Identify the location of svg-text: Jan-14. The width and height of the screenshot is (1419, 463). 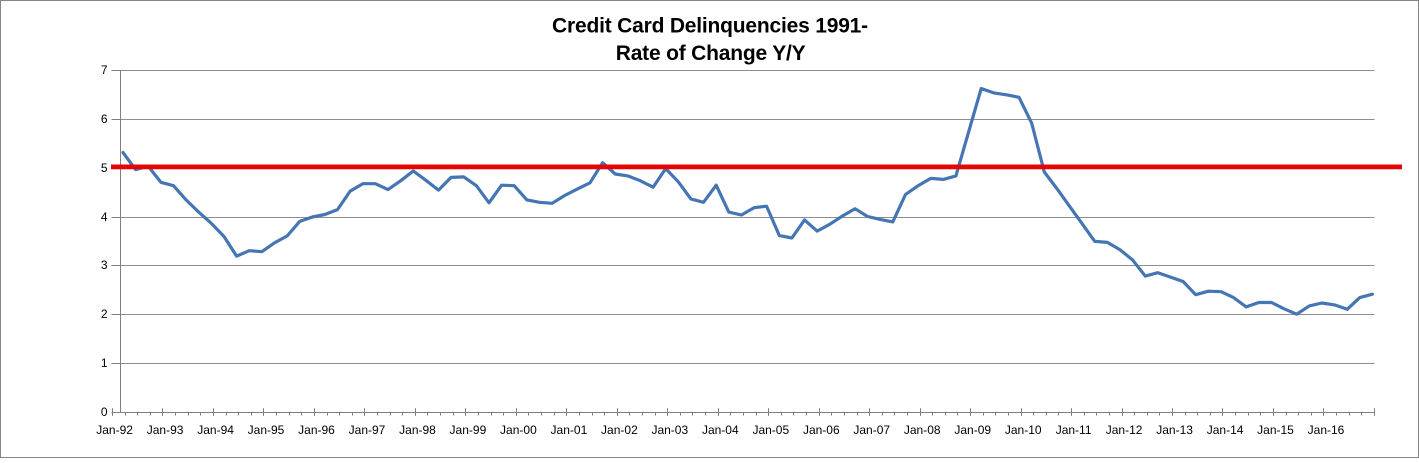
(1225, 430).